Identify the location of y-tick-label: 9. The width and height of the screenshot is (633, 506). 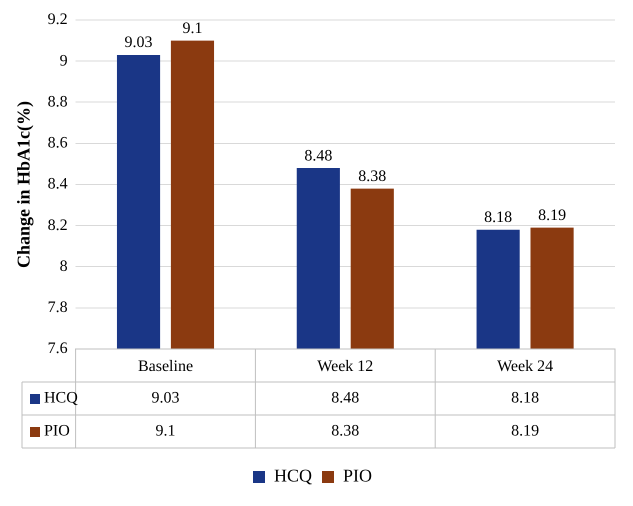
(64, 61).